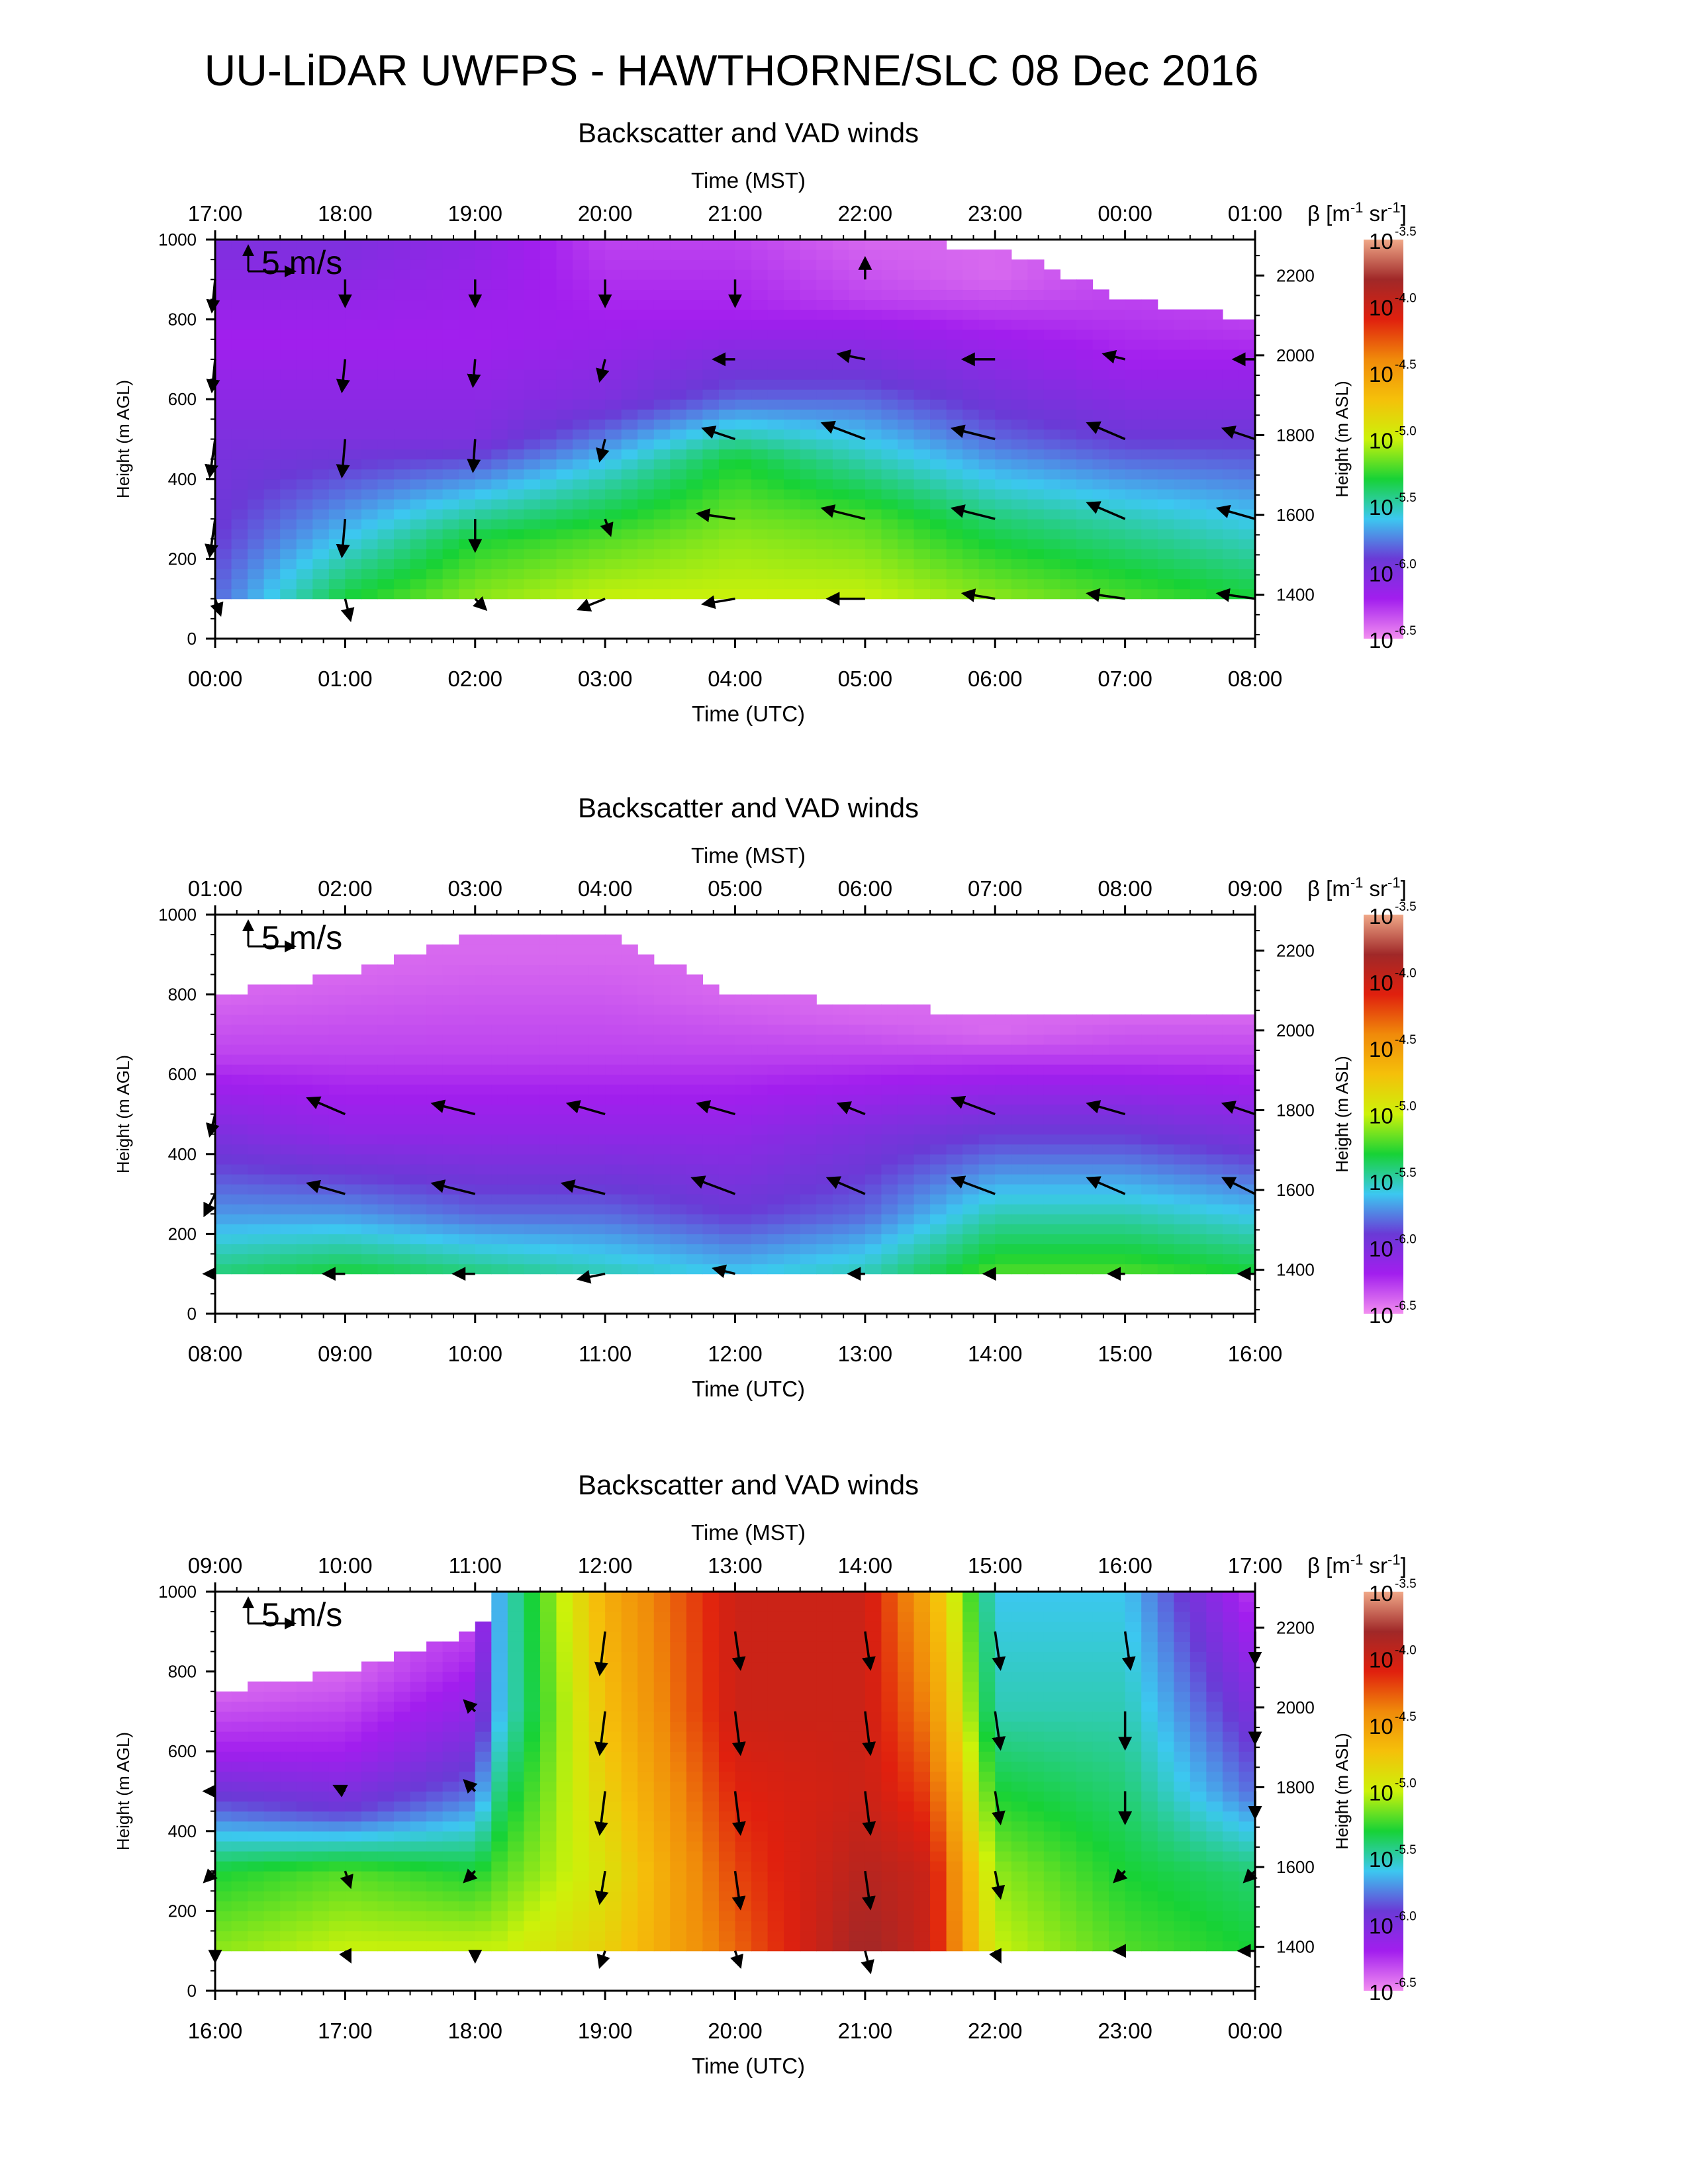  Describe the element at coordinates (209, 1205) in the screenshot. I see `wind-arrow` at that location.